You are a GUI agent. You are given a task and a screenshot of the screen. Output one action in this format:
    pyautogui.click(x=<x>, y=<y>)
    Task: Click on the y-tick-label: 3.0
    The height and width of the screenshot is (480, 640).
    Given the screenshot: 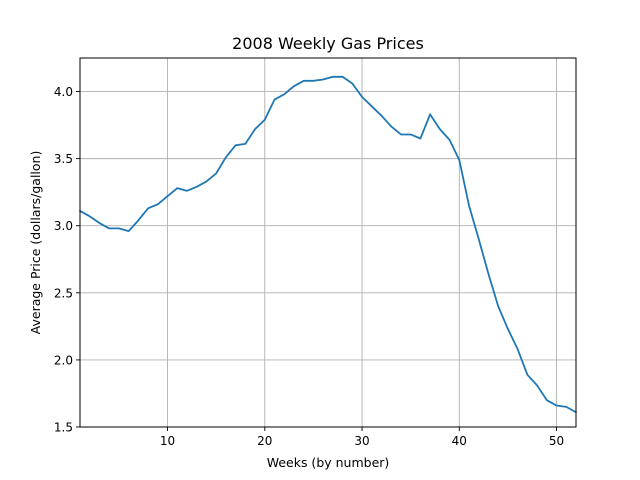 What is the action you would take?
    pyautogui.click(x=63, y=226)
    